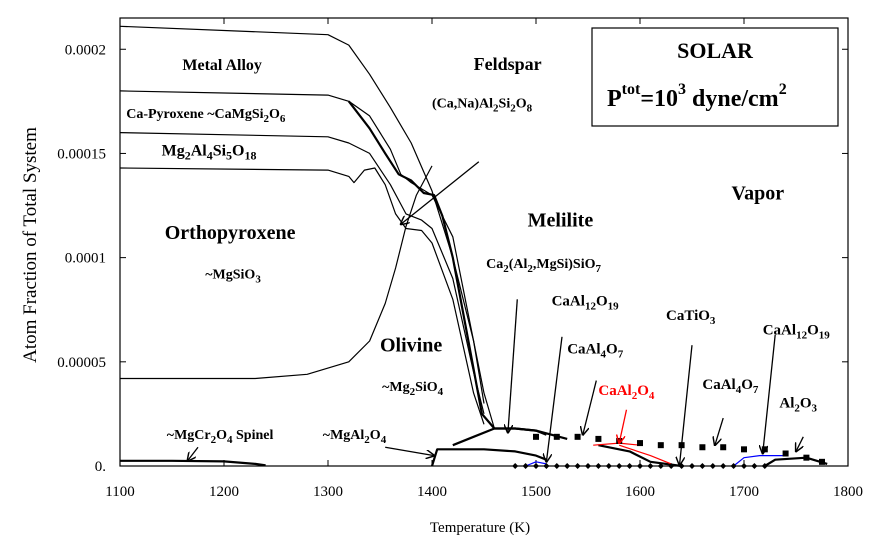 This screenshot has height=550, width=878. I want to click on title-p: P, so click(614, 99).